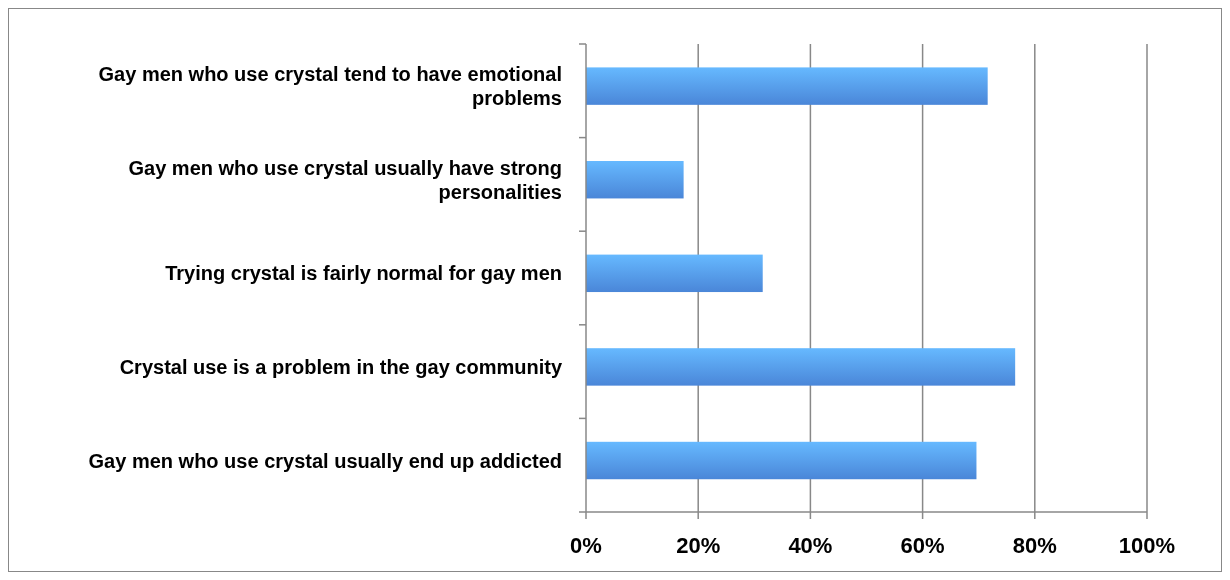 The width and height of the screenshot is (1230, 580). Describe the element at coordinates (341, 366) in the screenshot. I see `y-tick-label: Crystal use is a problem in the gay community` at that location.